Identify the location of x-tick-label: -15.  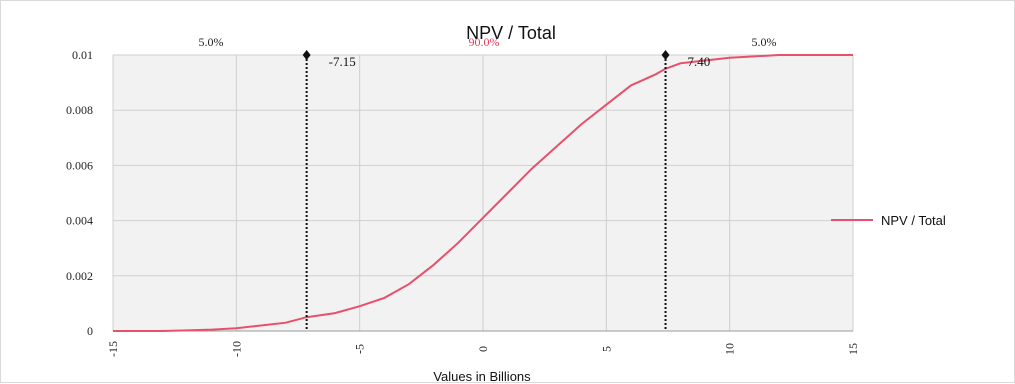
(113, 349).